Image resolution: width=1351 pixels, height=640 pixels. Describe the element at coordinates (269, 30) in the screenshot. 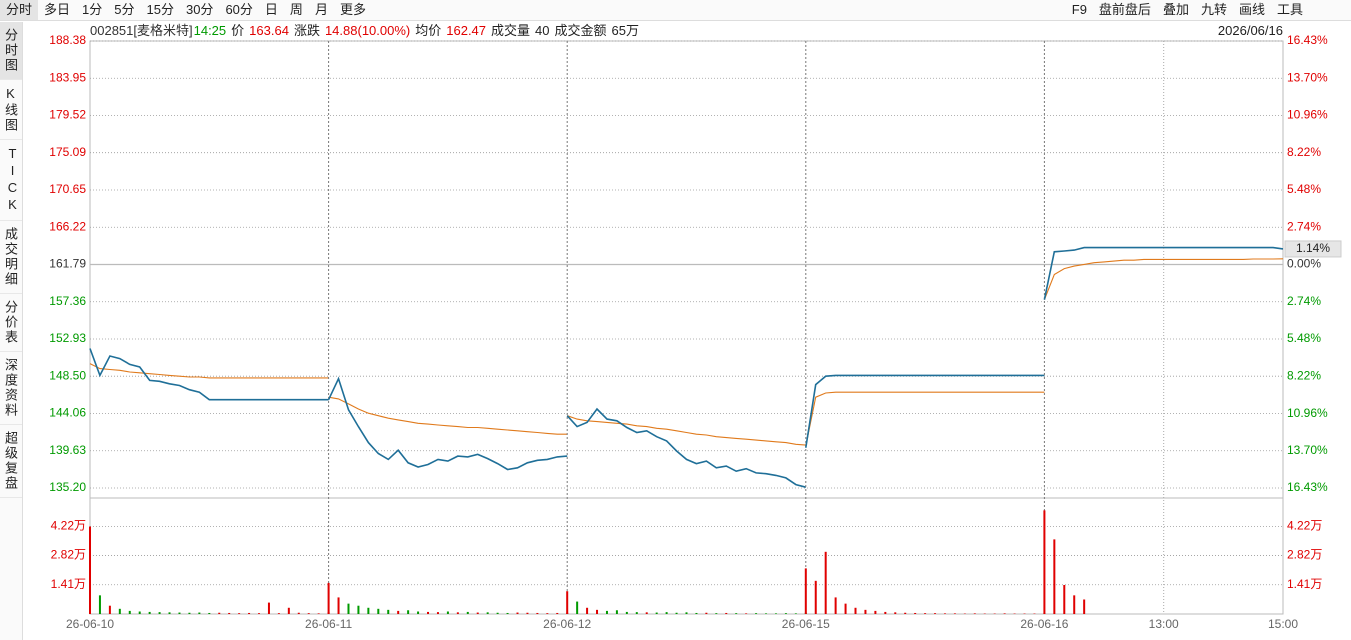

I see `value: 163.64` at that location.